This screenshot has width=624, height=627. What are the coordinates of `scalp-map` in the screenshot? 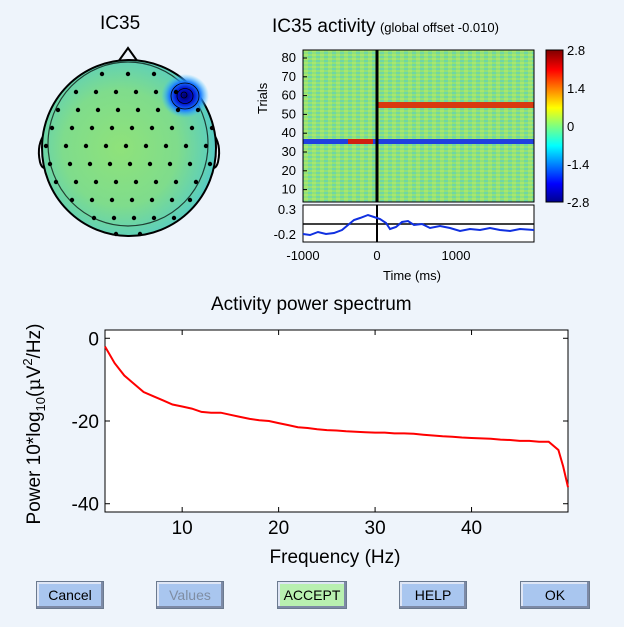 It's located at (129, 141).